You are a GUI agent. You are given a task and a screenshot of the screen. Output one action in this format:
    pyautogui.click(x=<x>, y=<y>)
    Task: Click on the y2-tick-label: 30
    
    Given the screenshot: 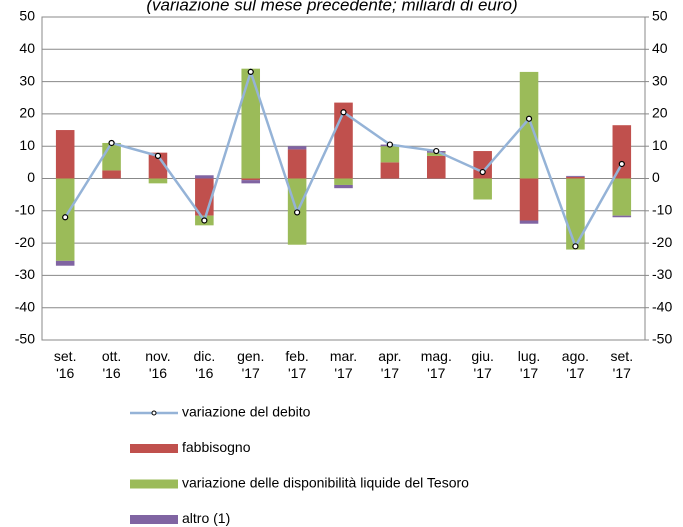 What is the action you would take?
    pyautogui.click(x=660, y=80)
    